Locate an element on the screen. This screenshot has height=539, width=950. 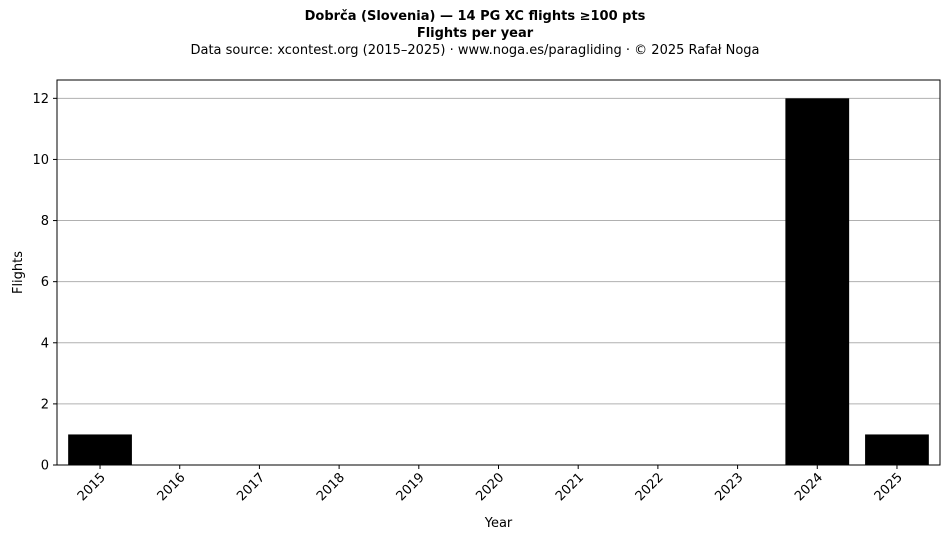
x-tick-label: 2020 is located at coordinates (490, 487).